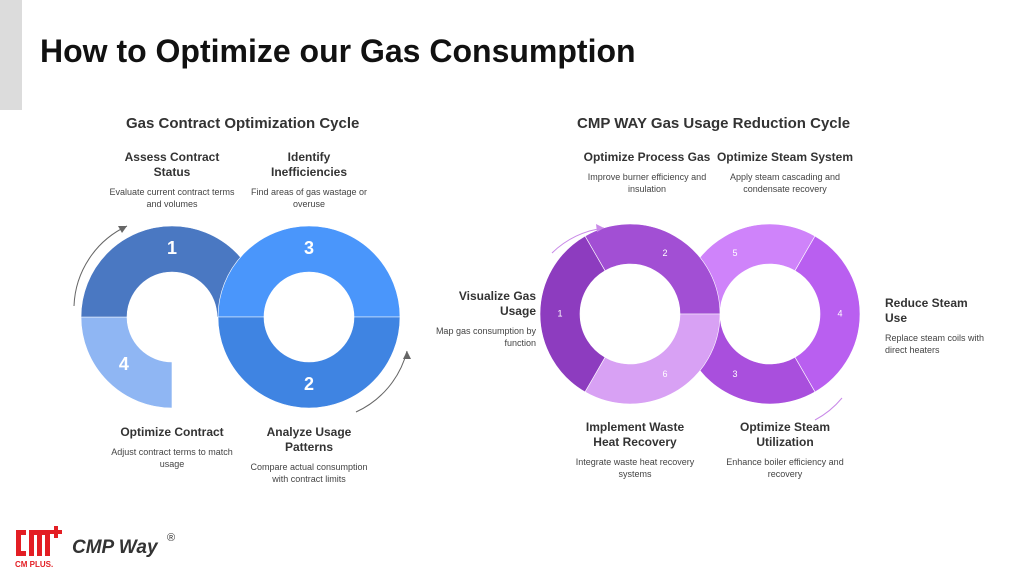 The height and width of the screenshot is (576, 1024). I want to click on right-step-3-desc: Enhance boiler efficiency and recovery, so click(785, 468).